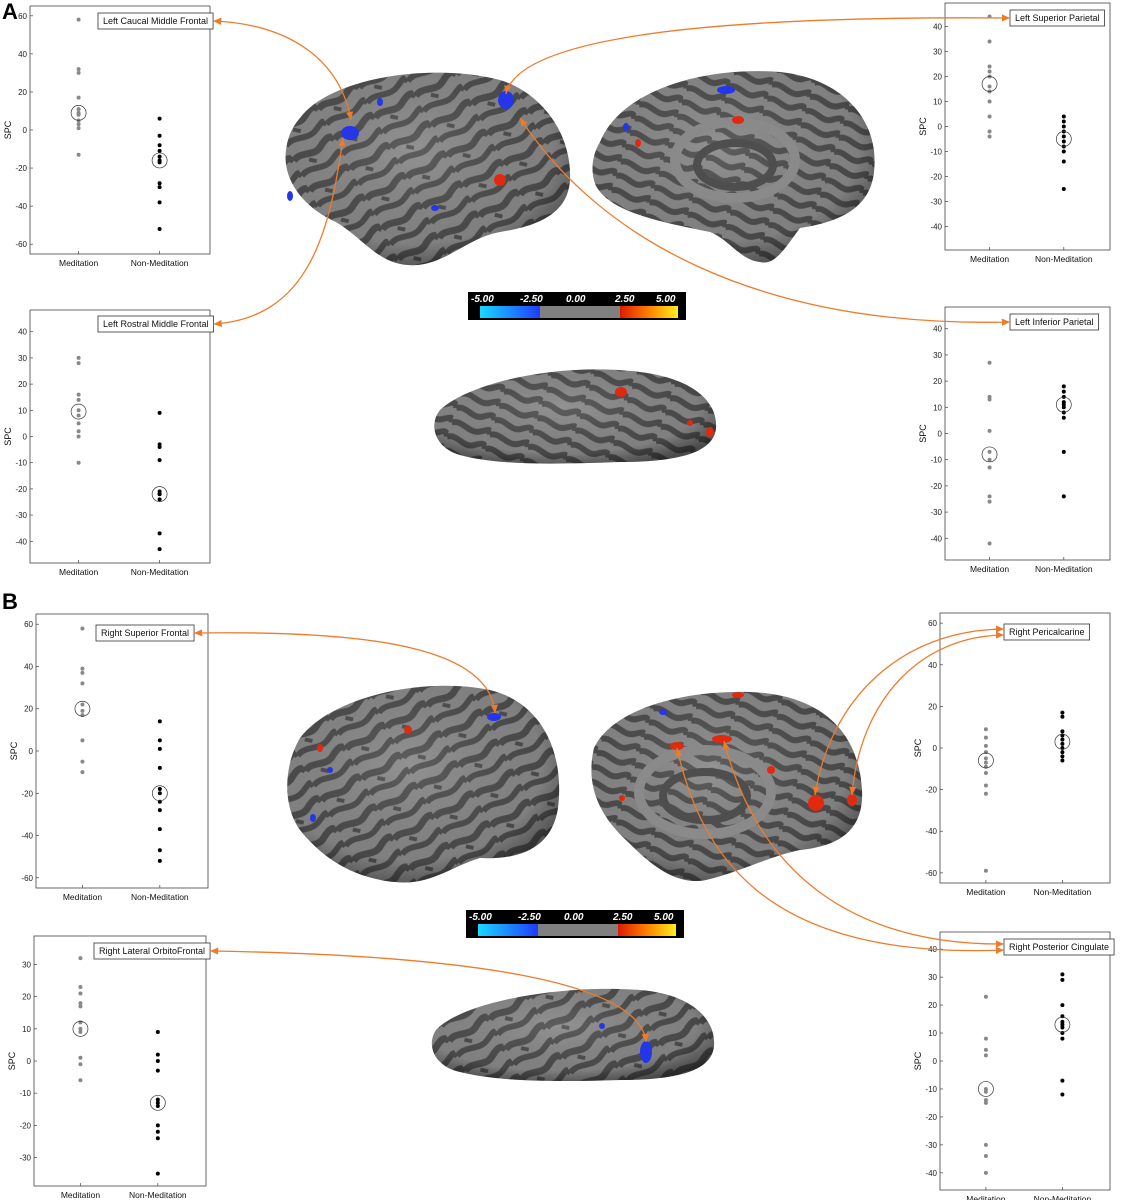 The width and height of the screenshot is (1130, 1200). I want to click on brain-b-lateral, so click(423, 784).